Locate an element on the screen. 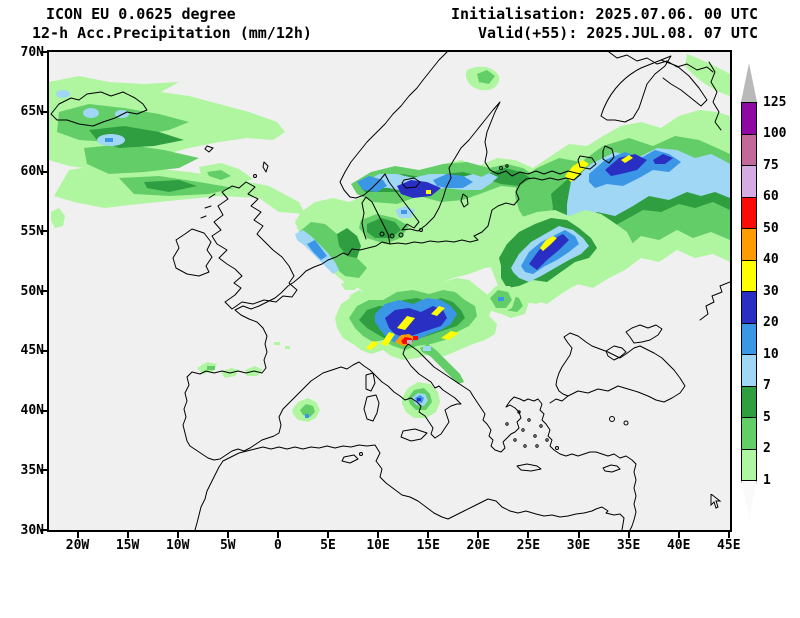 The height and width of the screenshot is (618, 800). lon-tick-label: 45E is located at coordinates (729, 545).